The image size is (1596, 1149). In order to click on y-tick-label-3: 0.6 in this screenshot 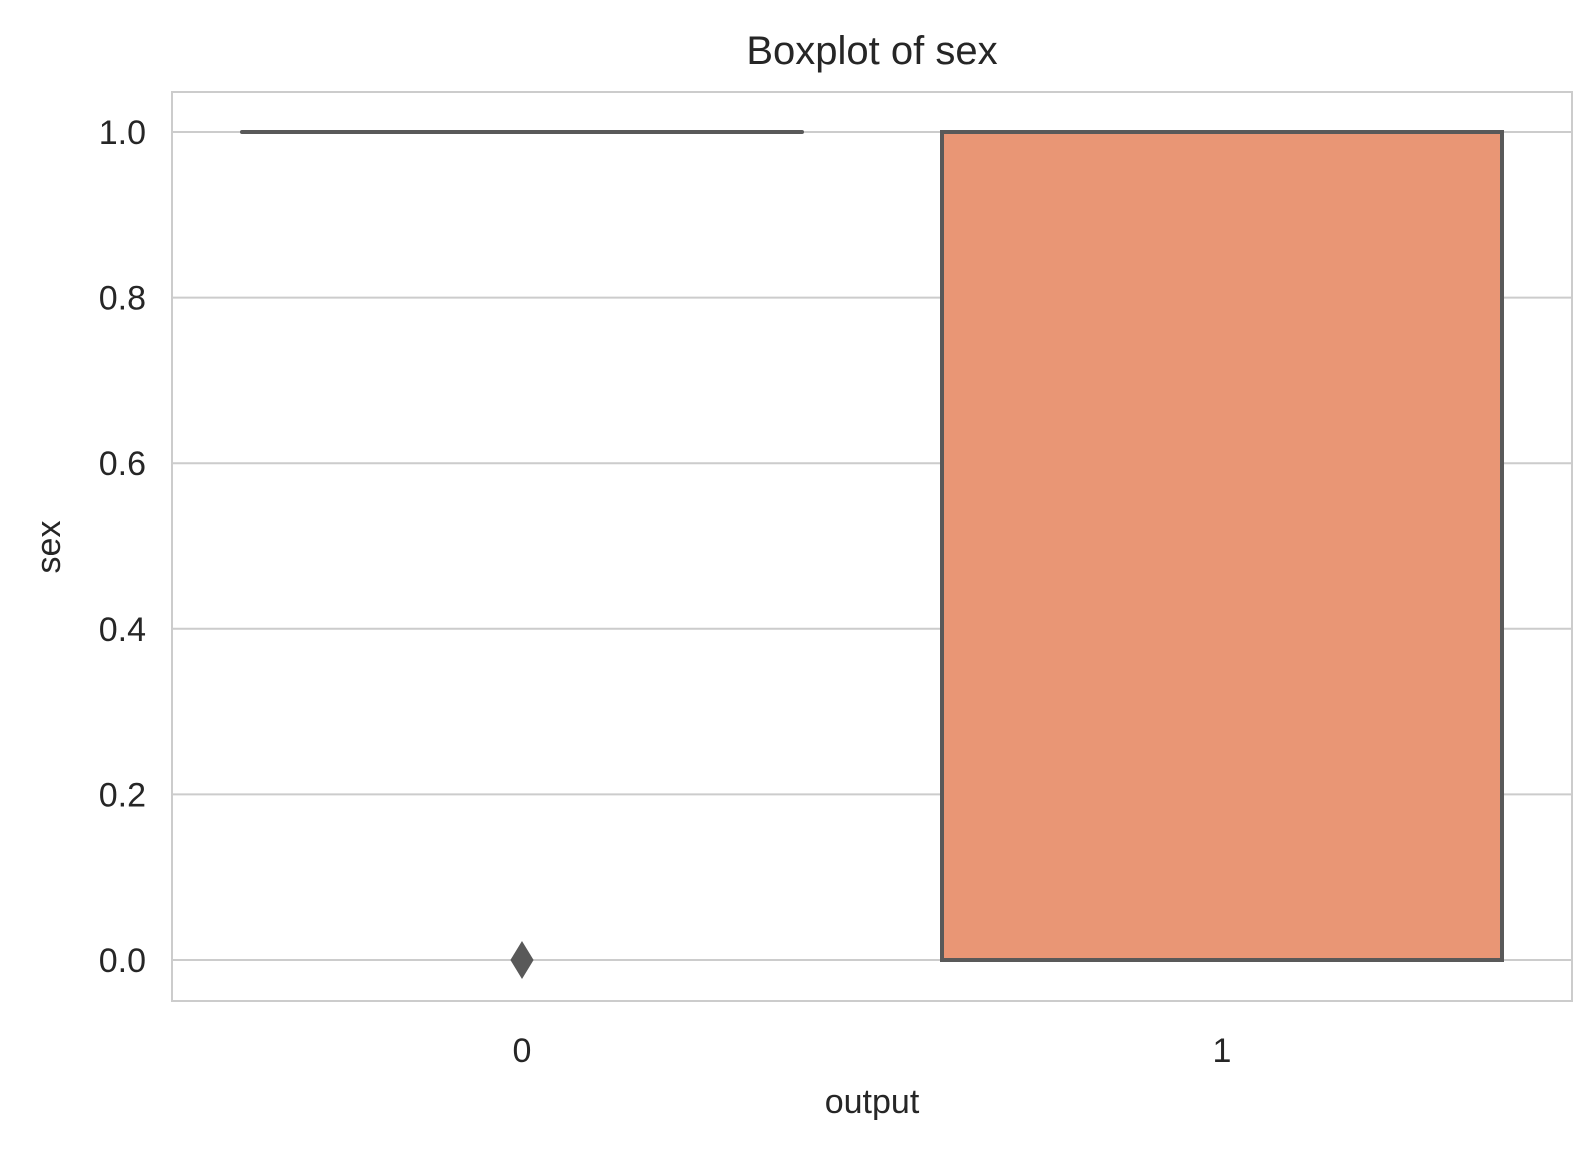, I will do `click(122, 464)`.